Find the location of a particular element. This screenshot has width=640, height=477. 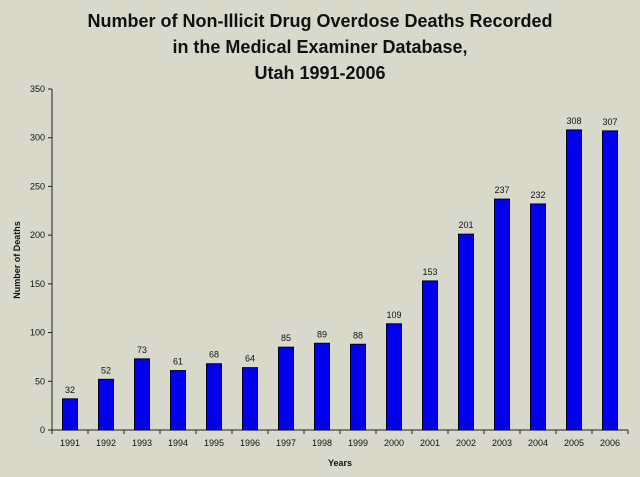

bar-2003 is located at coordinates (502, 314).